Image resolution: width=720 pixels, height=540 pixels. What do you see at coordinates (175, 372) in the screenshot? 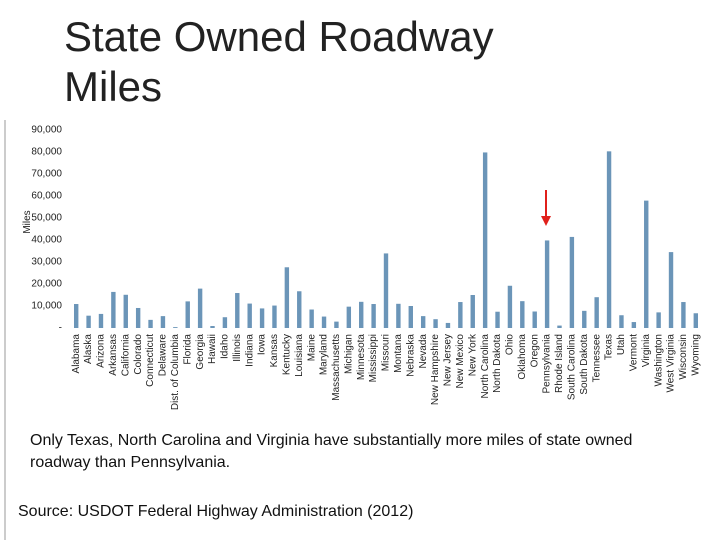
I see `x-tick-label: Dist. of Columbia` at bounding box center [175, 372].